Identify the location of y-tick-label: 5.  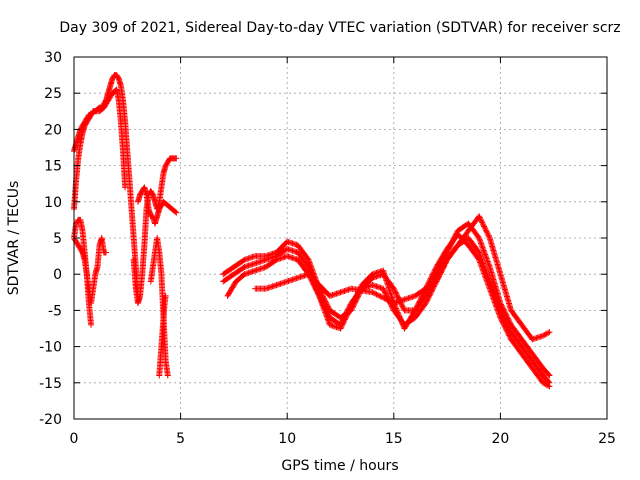
(57, 239).